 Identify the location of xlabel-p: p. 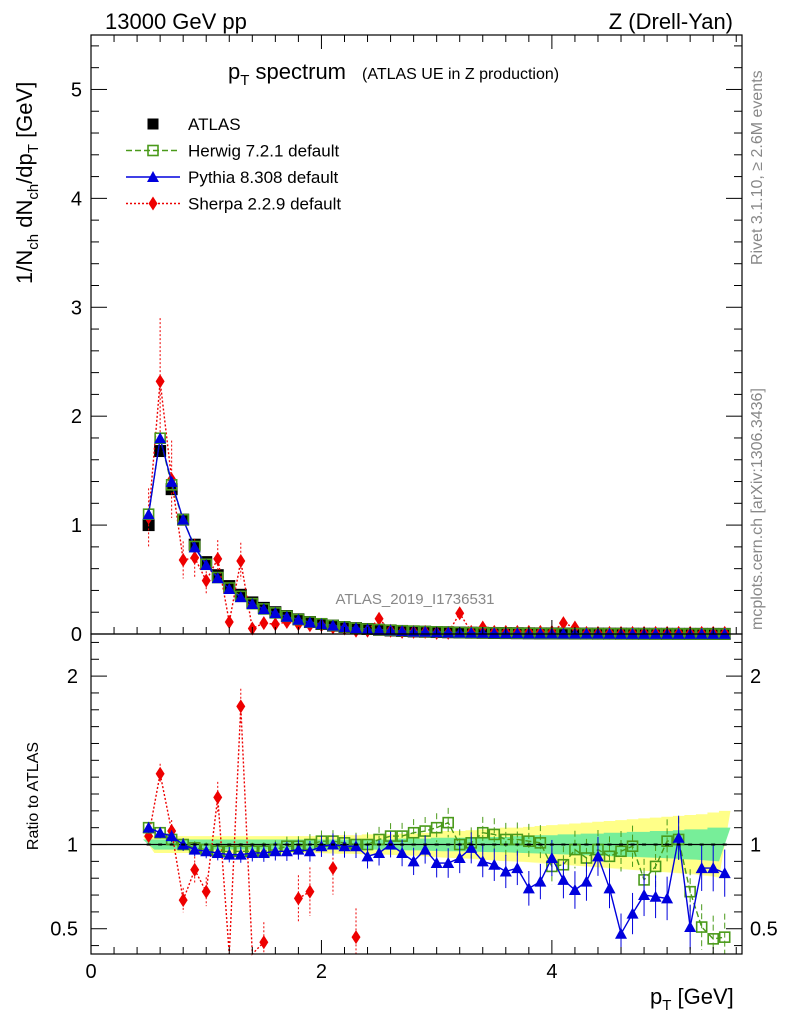
(656, 996).